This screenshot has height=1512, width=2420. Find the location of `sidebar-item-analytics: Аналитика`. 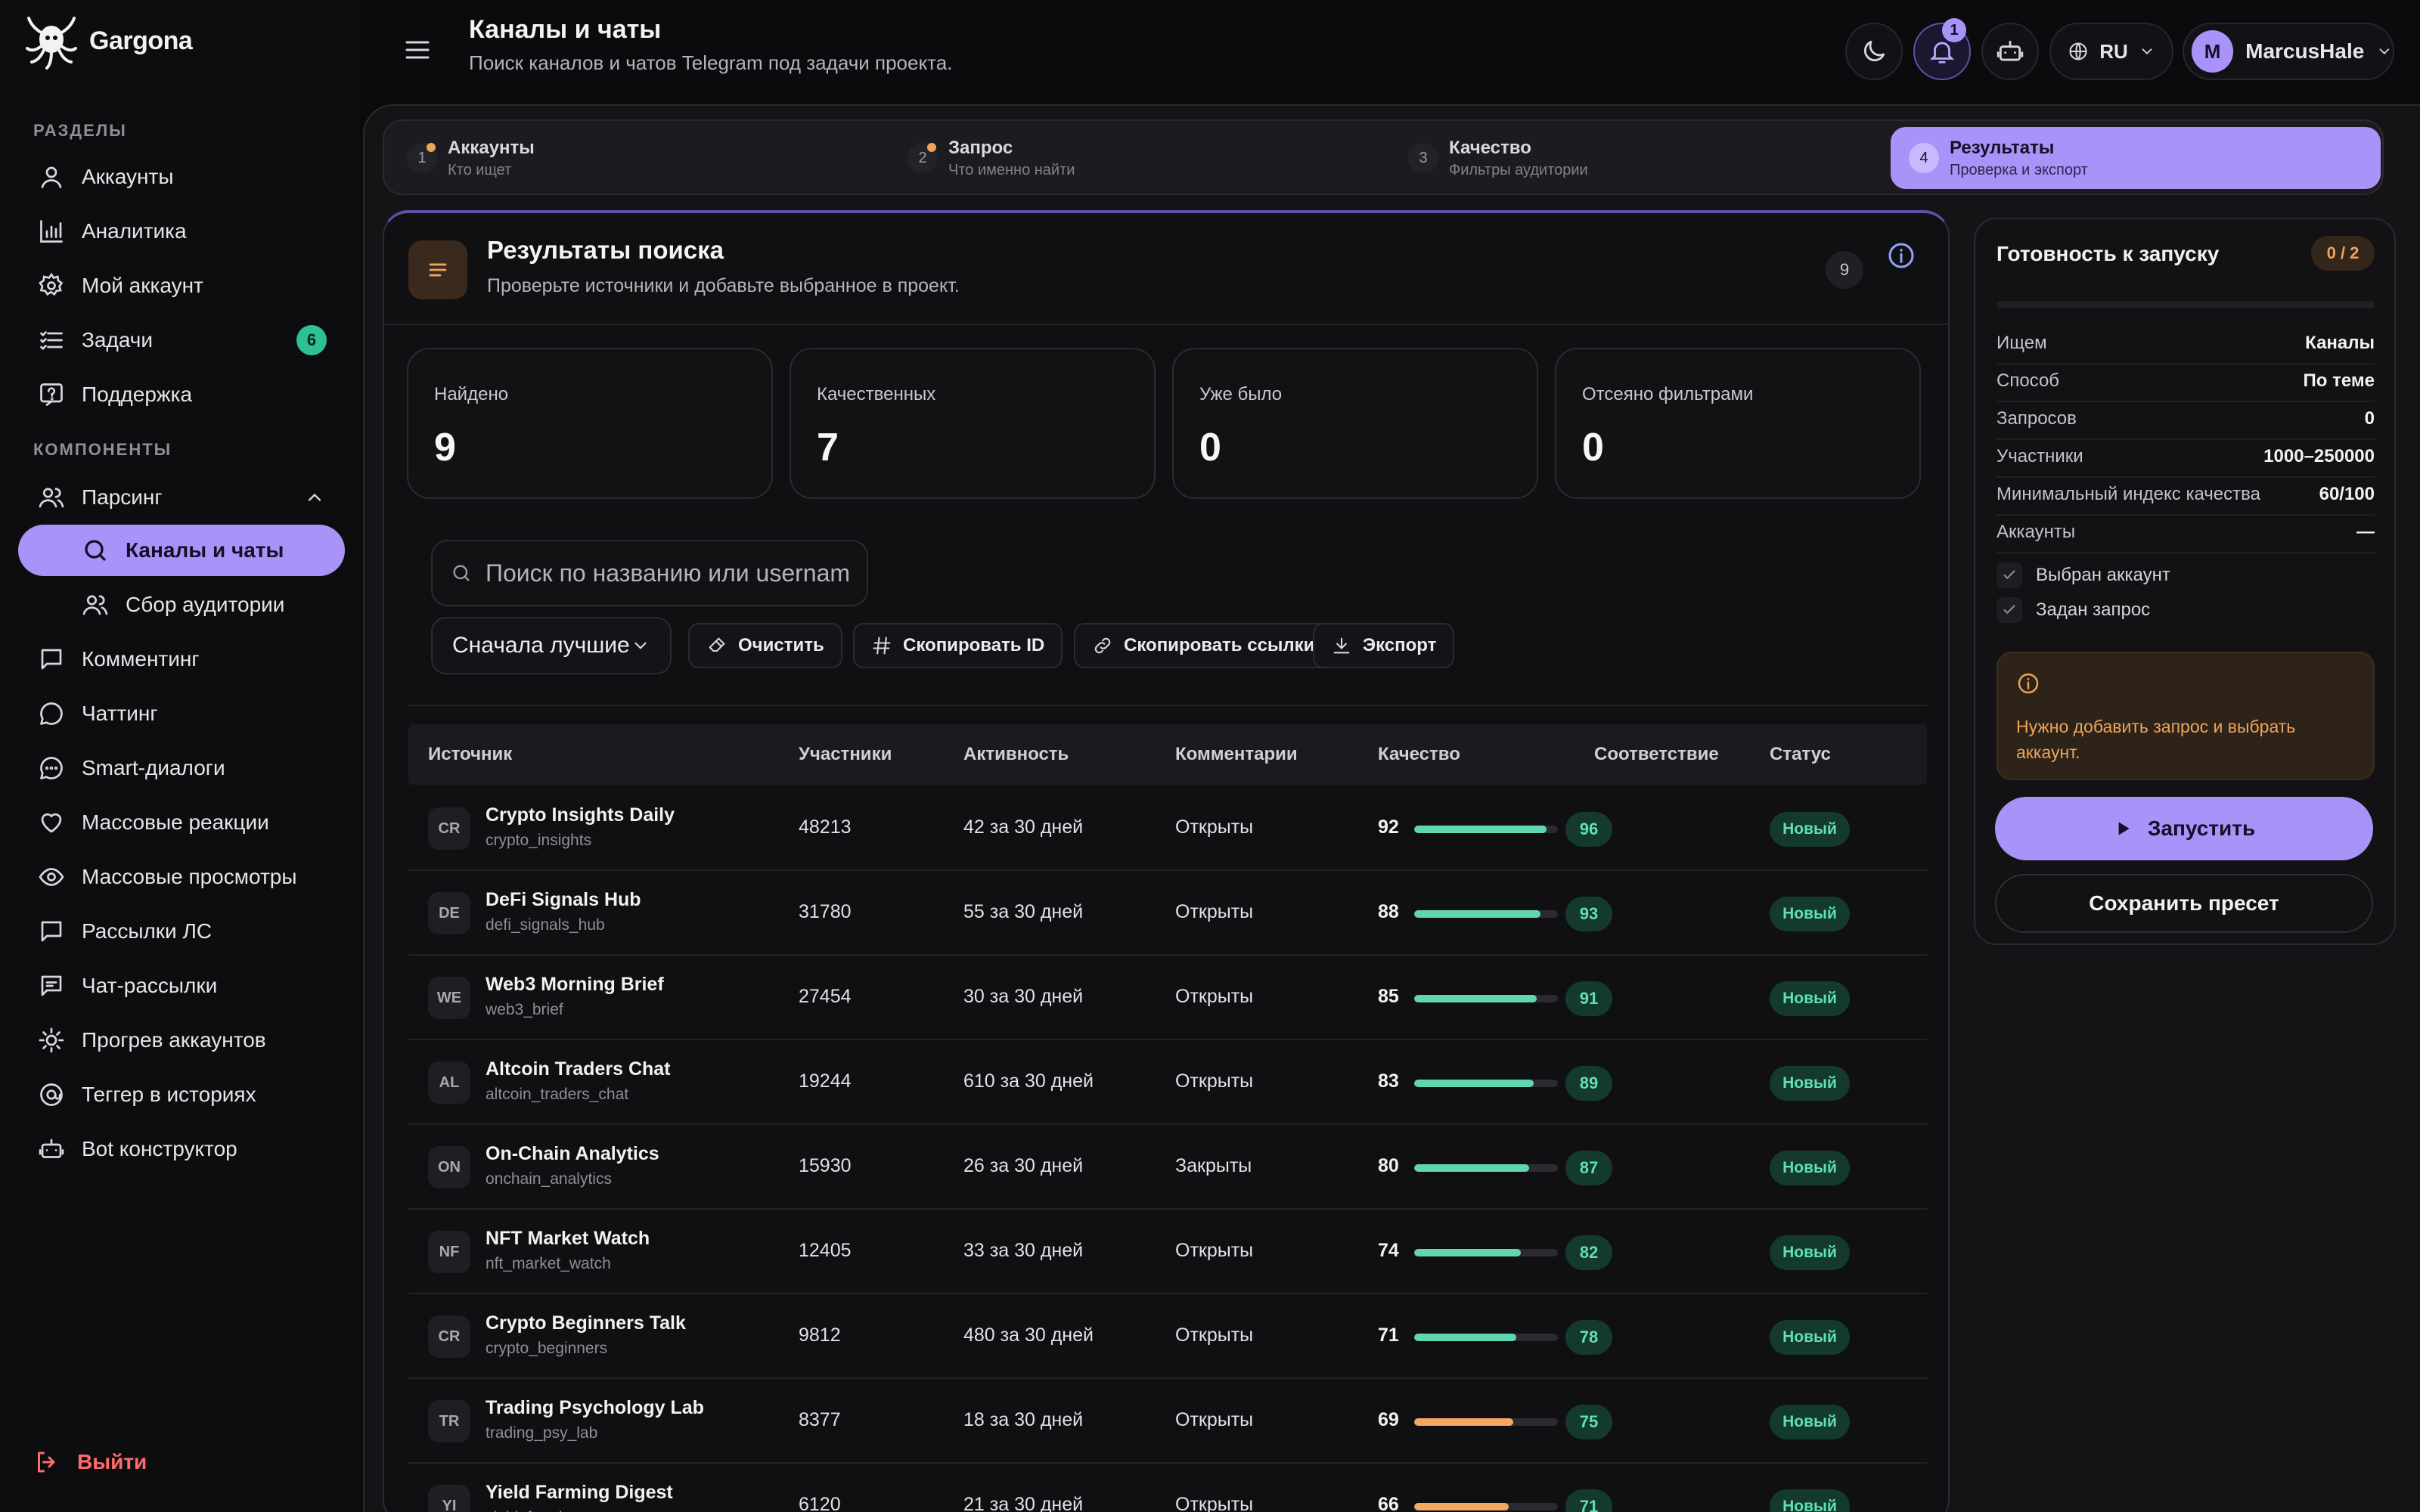

sidebar-item-analytics: Аналитика is located at coordinates (181, 232).